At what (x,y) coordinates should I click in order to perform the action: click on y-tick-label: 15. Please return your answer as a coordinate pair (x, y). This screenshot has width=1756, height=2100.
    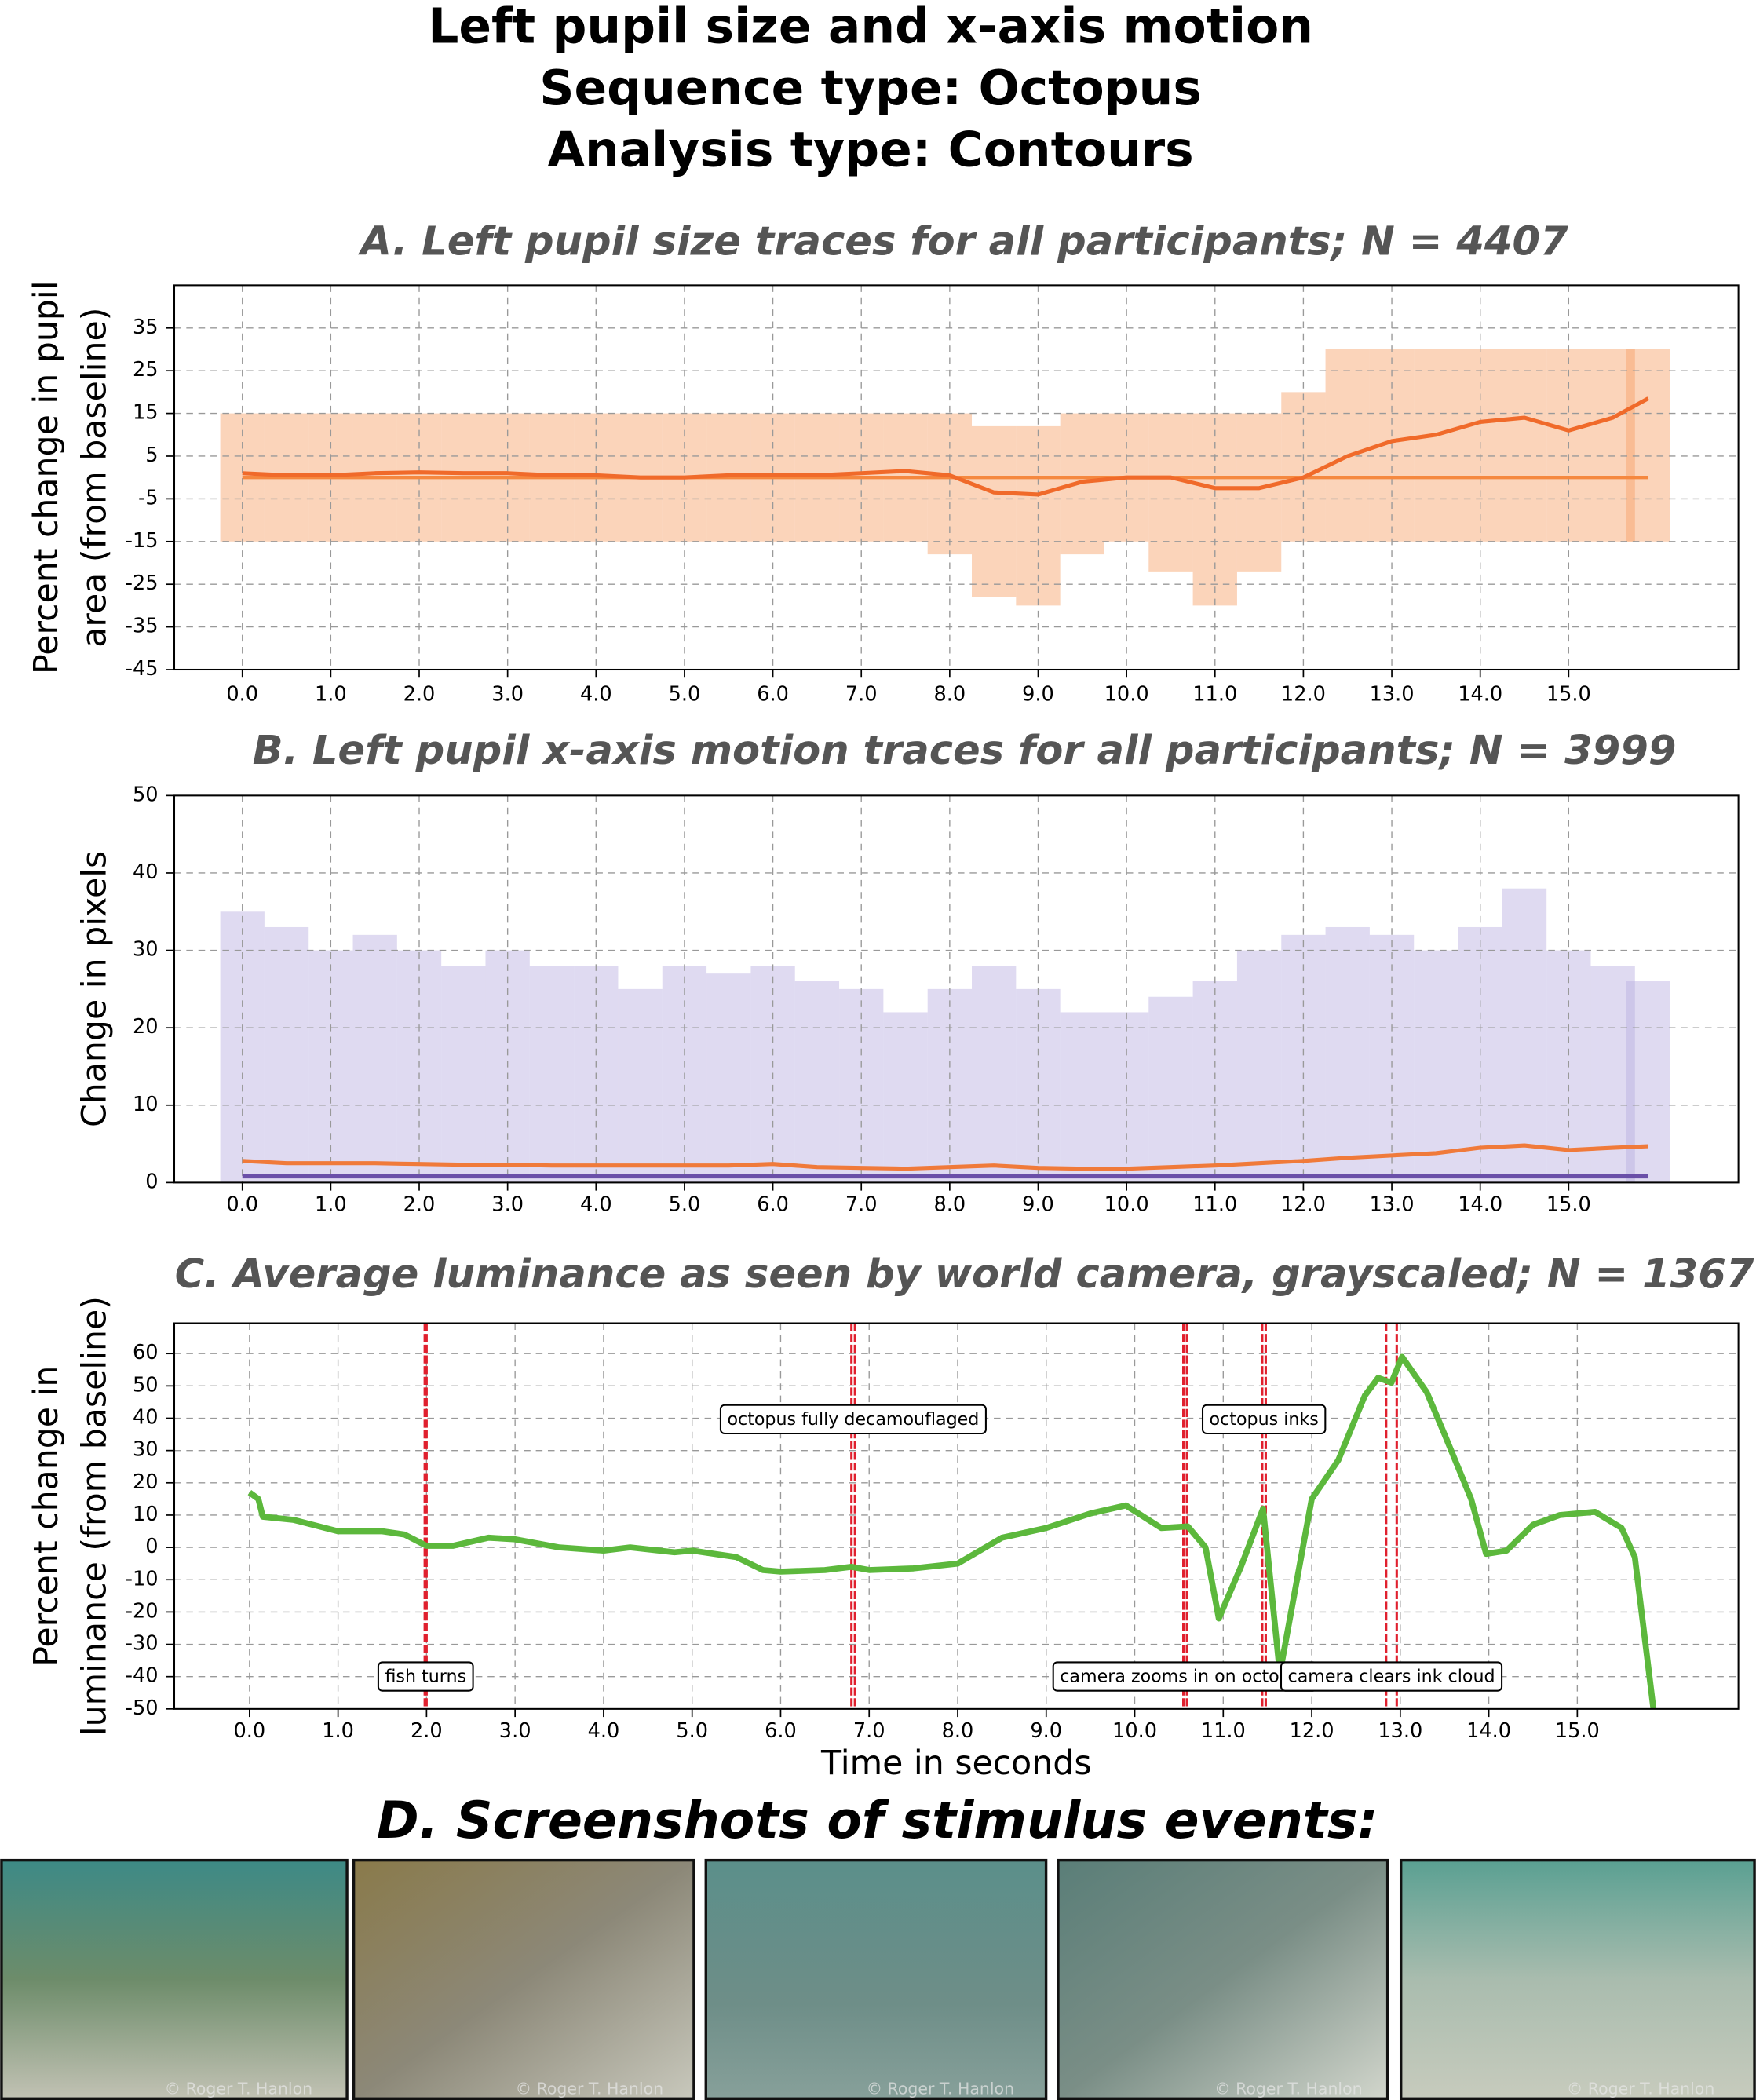
    Looking at the image, I should click on (146, 413).